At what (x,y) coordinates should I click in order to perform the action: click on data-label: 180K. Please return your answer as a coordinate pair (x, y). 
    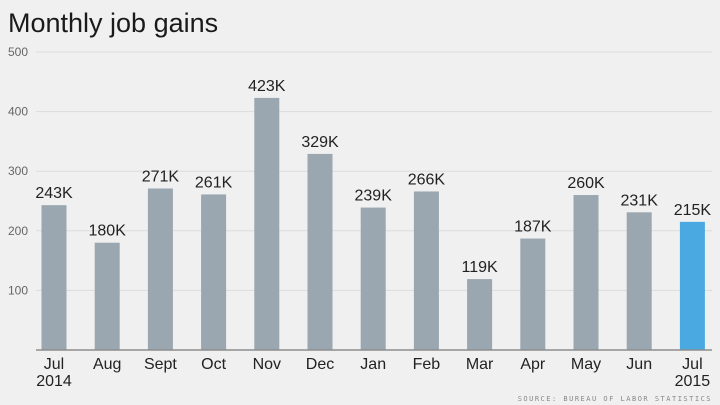
    Looking at the image, I should click on (108, 231).